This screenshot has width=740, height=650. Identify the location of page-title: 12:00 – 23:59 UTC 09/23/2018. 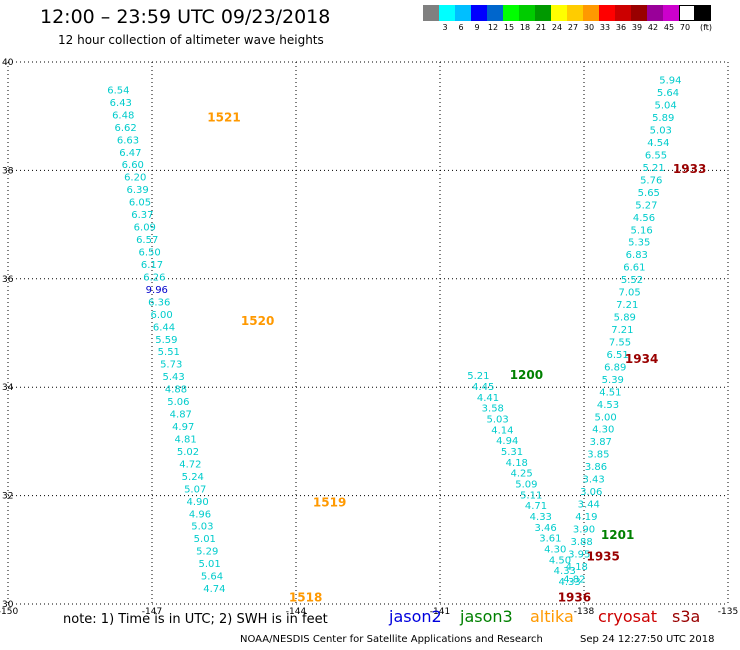
(185, 17).